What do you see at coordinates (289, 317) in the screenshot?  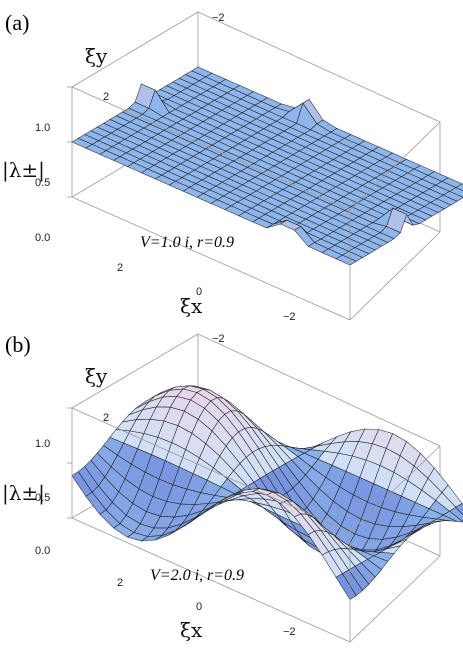 I see `panel-a-xtick-2: −2` at bounding box center [289, 317].